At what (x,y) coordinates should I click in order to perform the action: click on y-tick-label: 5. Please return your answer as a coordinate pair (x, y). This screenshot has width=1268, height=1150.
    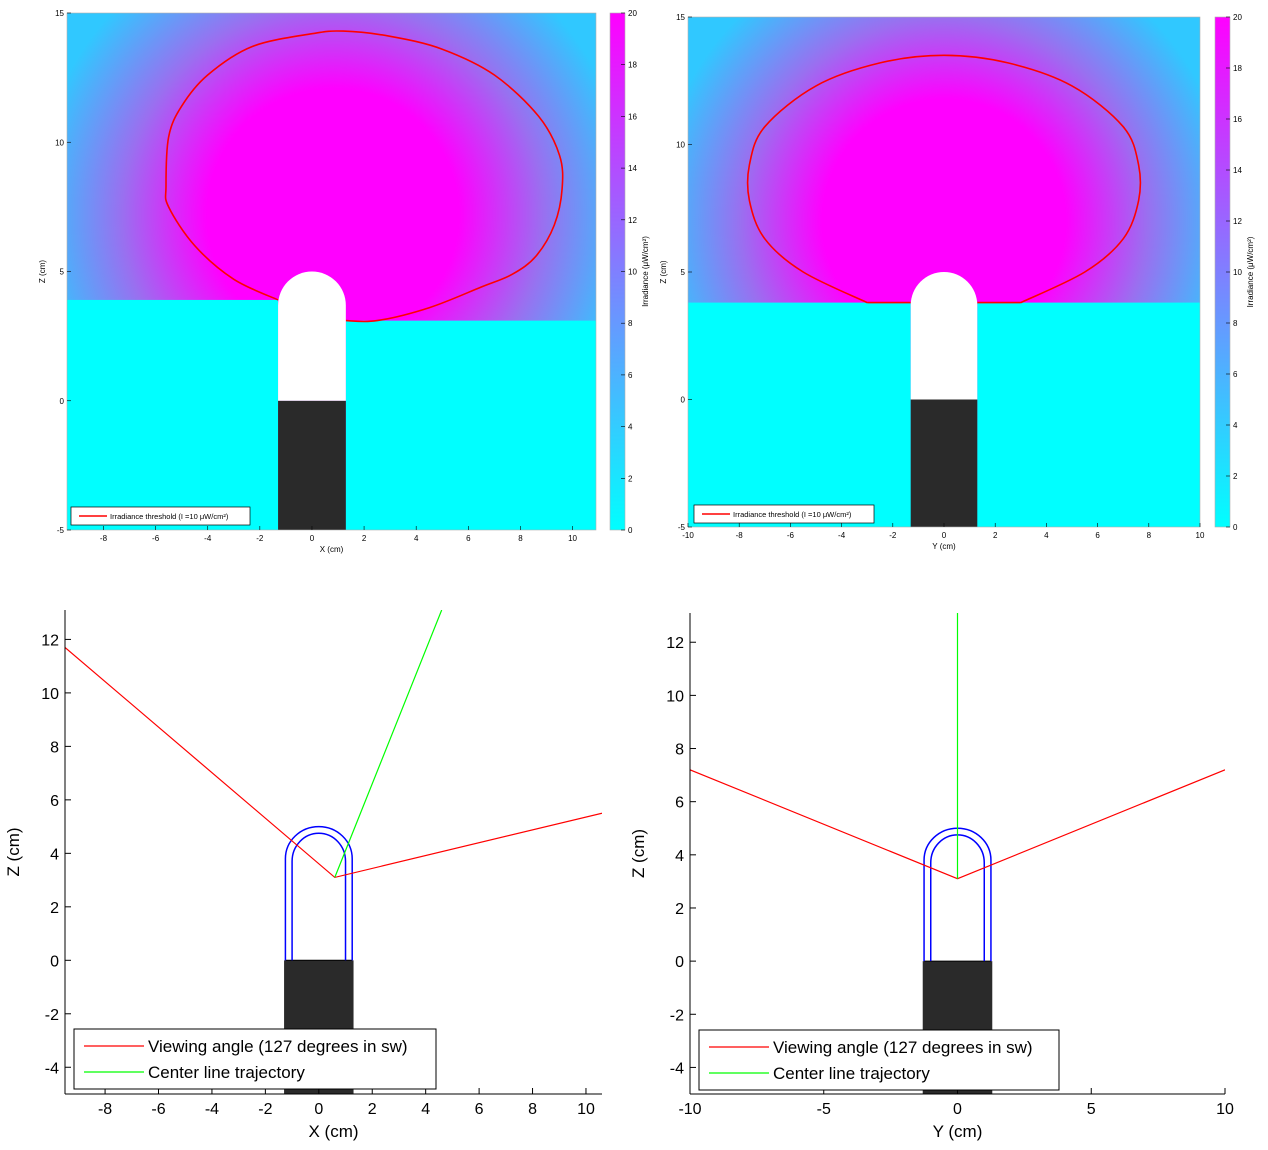
    Looking at the image, I should click on (62, 272).